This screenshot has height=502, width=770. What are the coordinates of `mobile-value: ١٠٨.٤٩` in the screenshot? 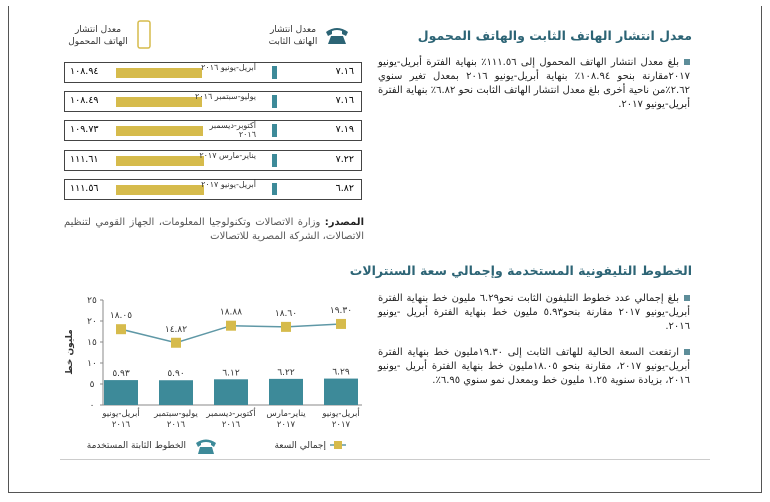 It's located at (84, 100).